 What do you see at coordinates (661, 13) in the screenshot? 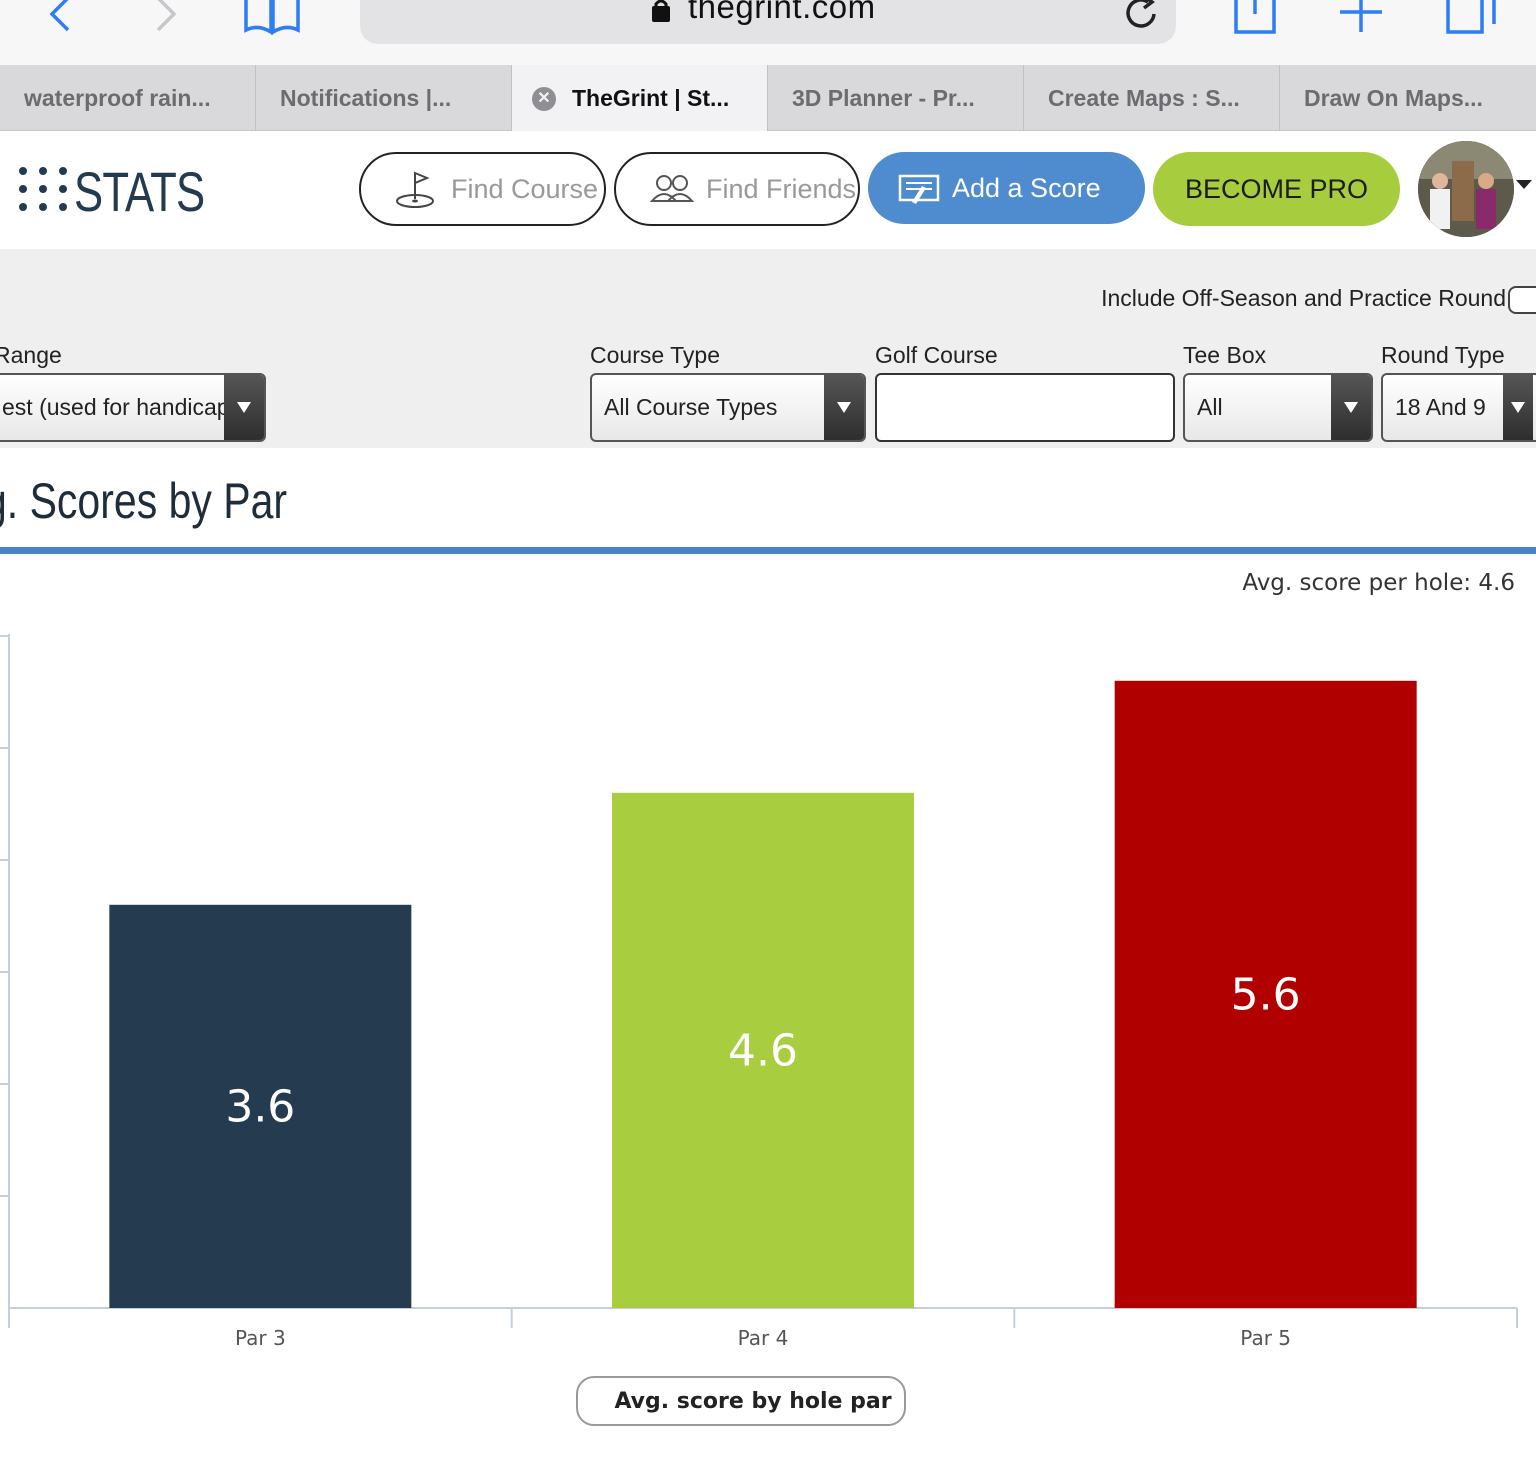
I see `lock-icon` at bounding box center [661, 13].